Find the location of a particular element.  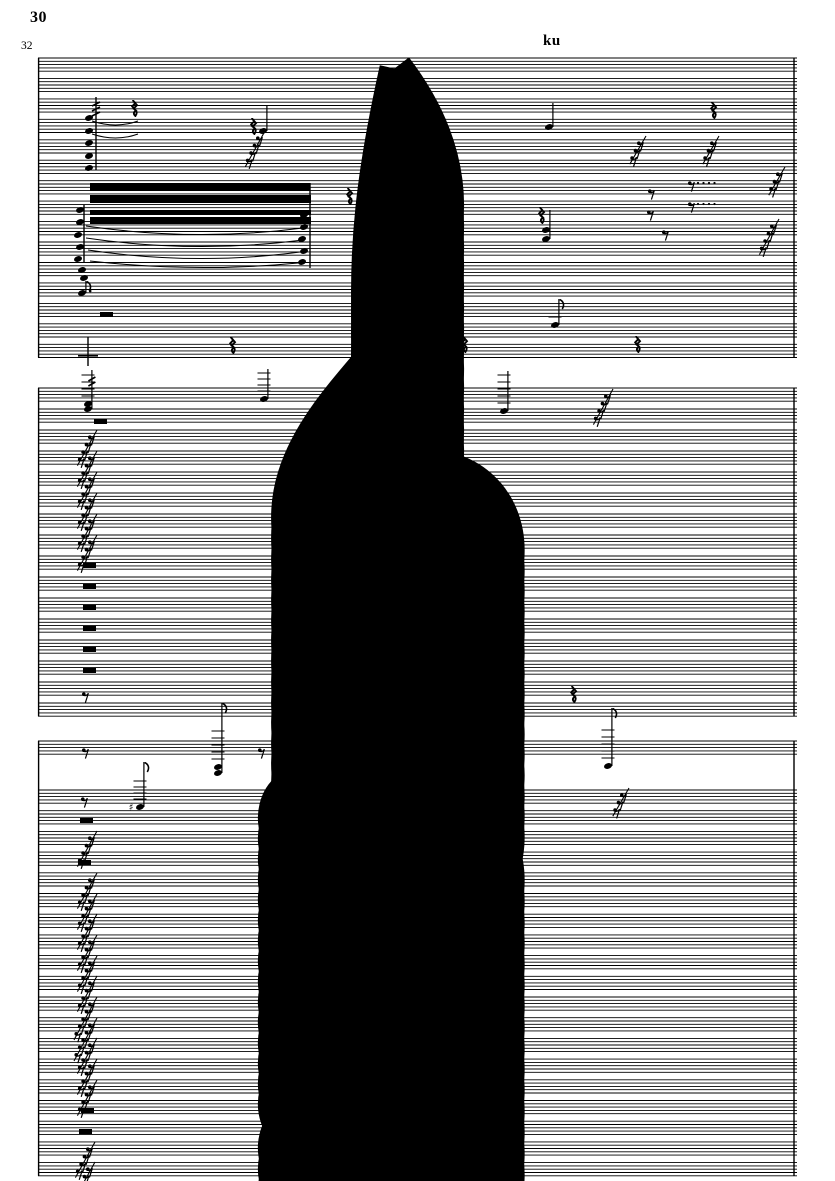

dots-event is located at coordinates (702, 207).